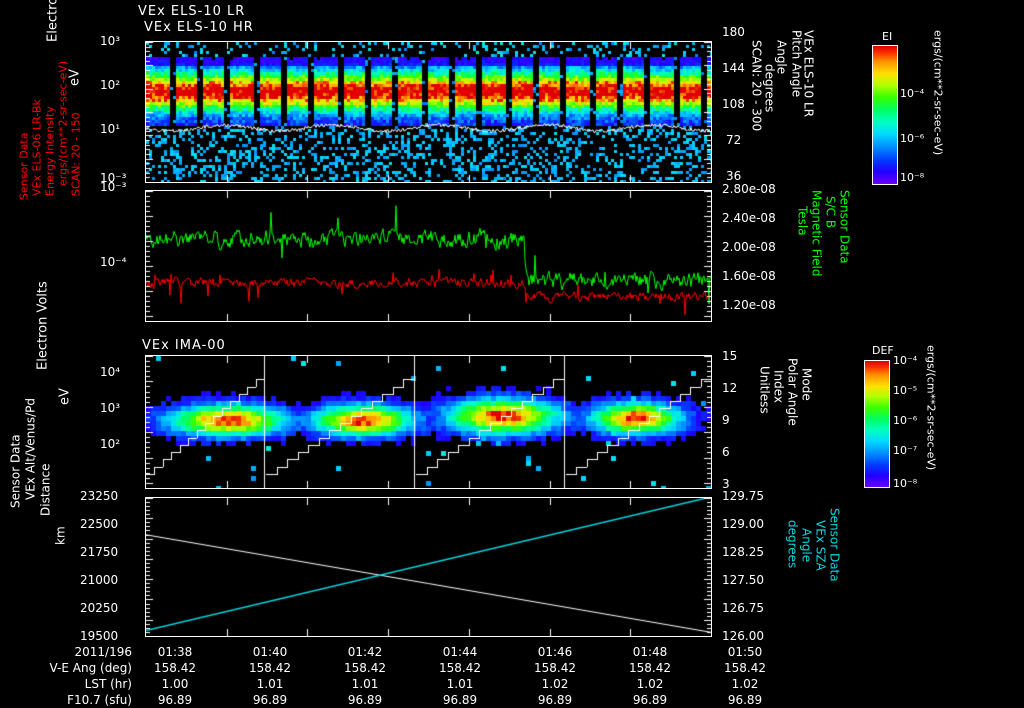 Image resolution: width=1024 pixels, height=708 pixels. I want to click on footer-cell-r0-c1: 01:40, so click(270, 652).